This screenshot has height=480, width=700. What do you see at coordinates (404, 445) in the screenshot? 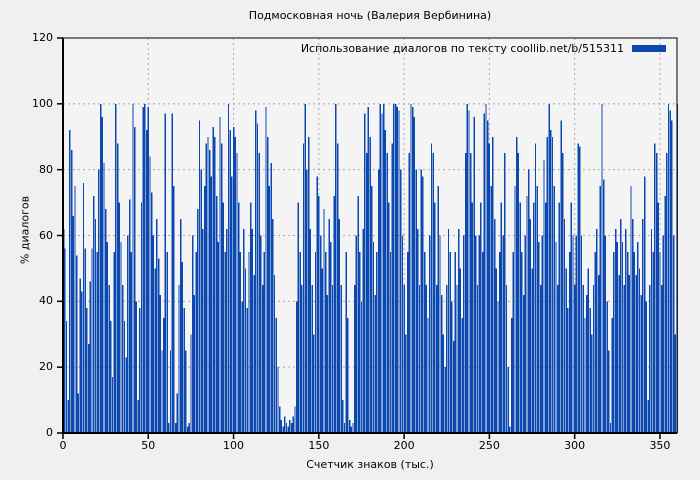
I see `x-tick-label: 200` at bounding box center [404, 445].